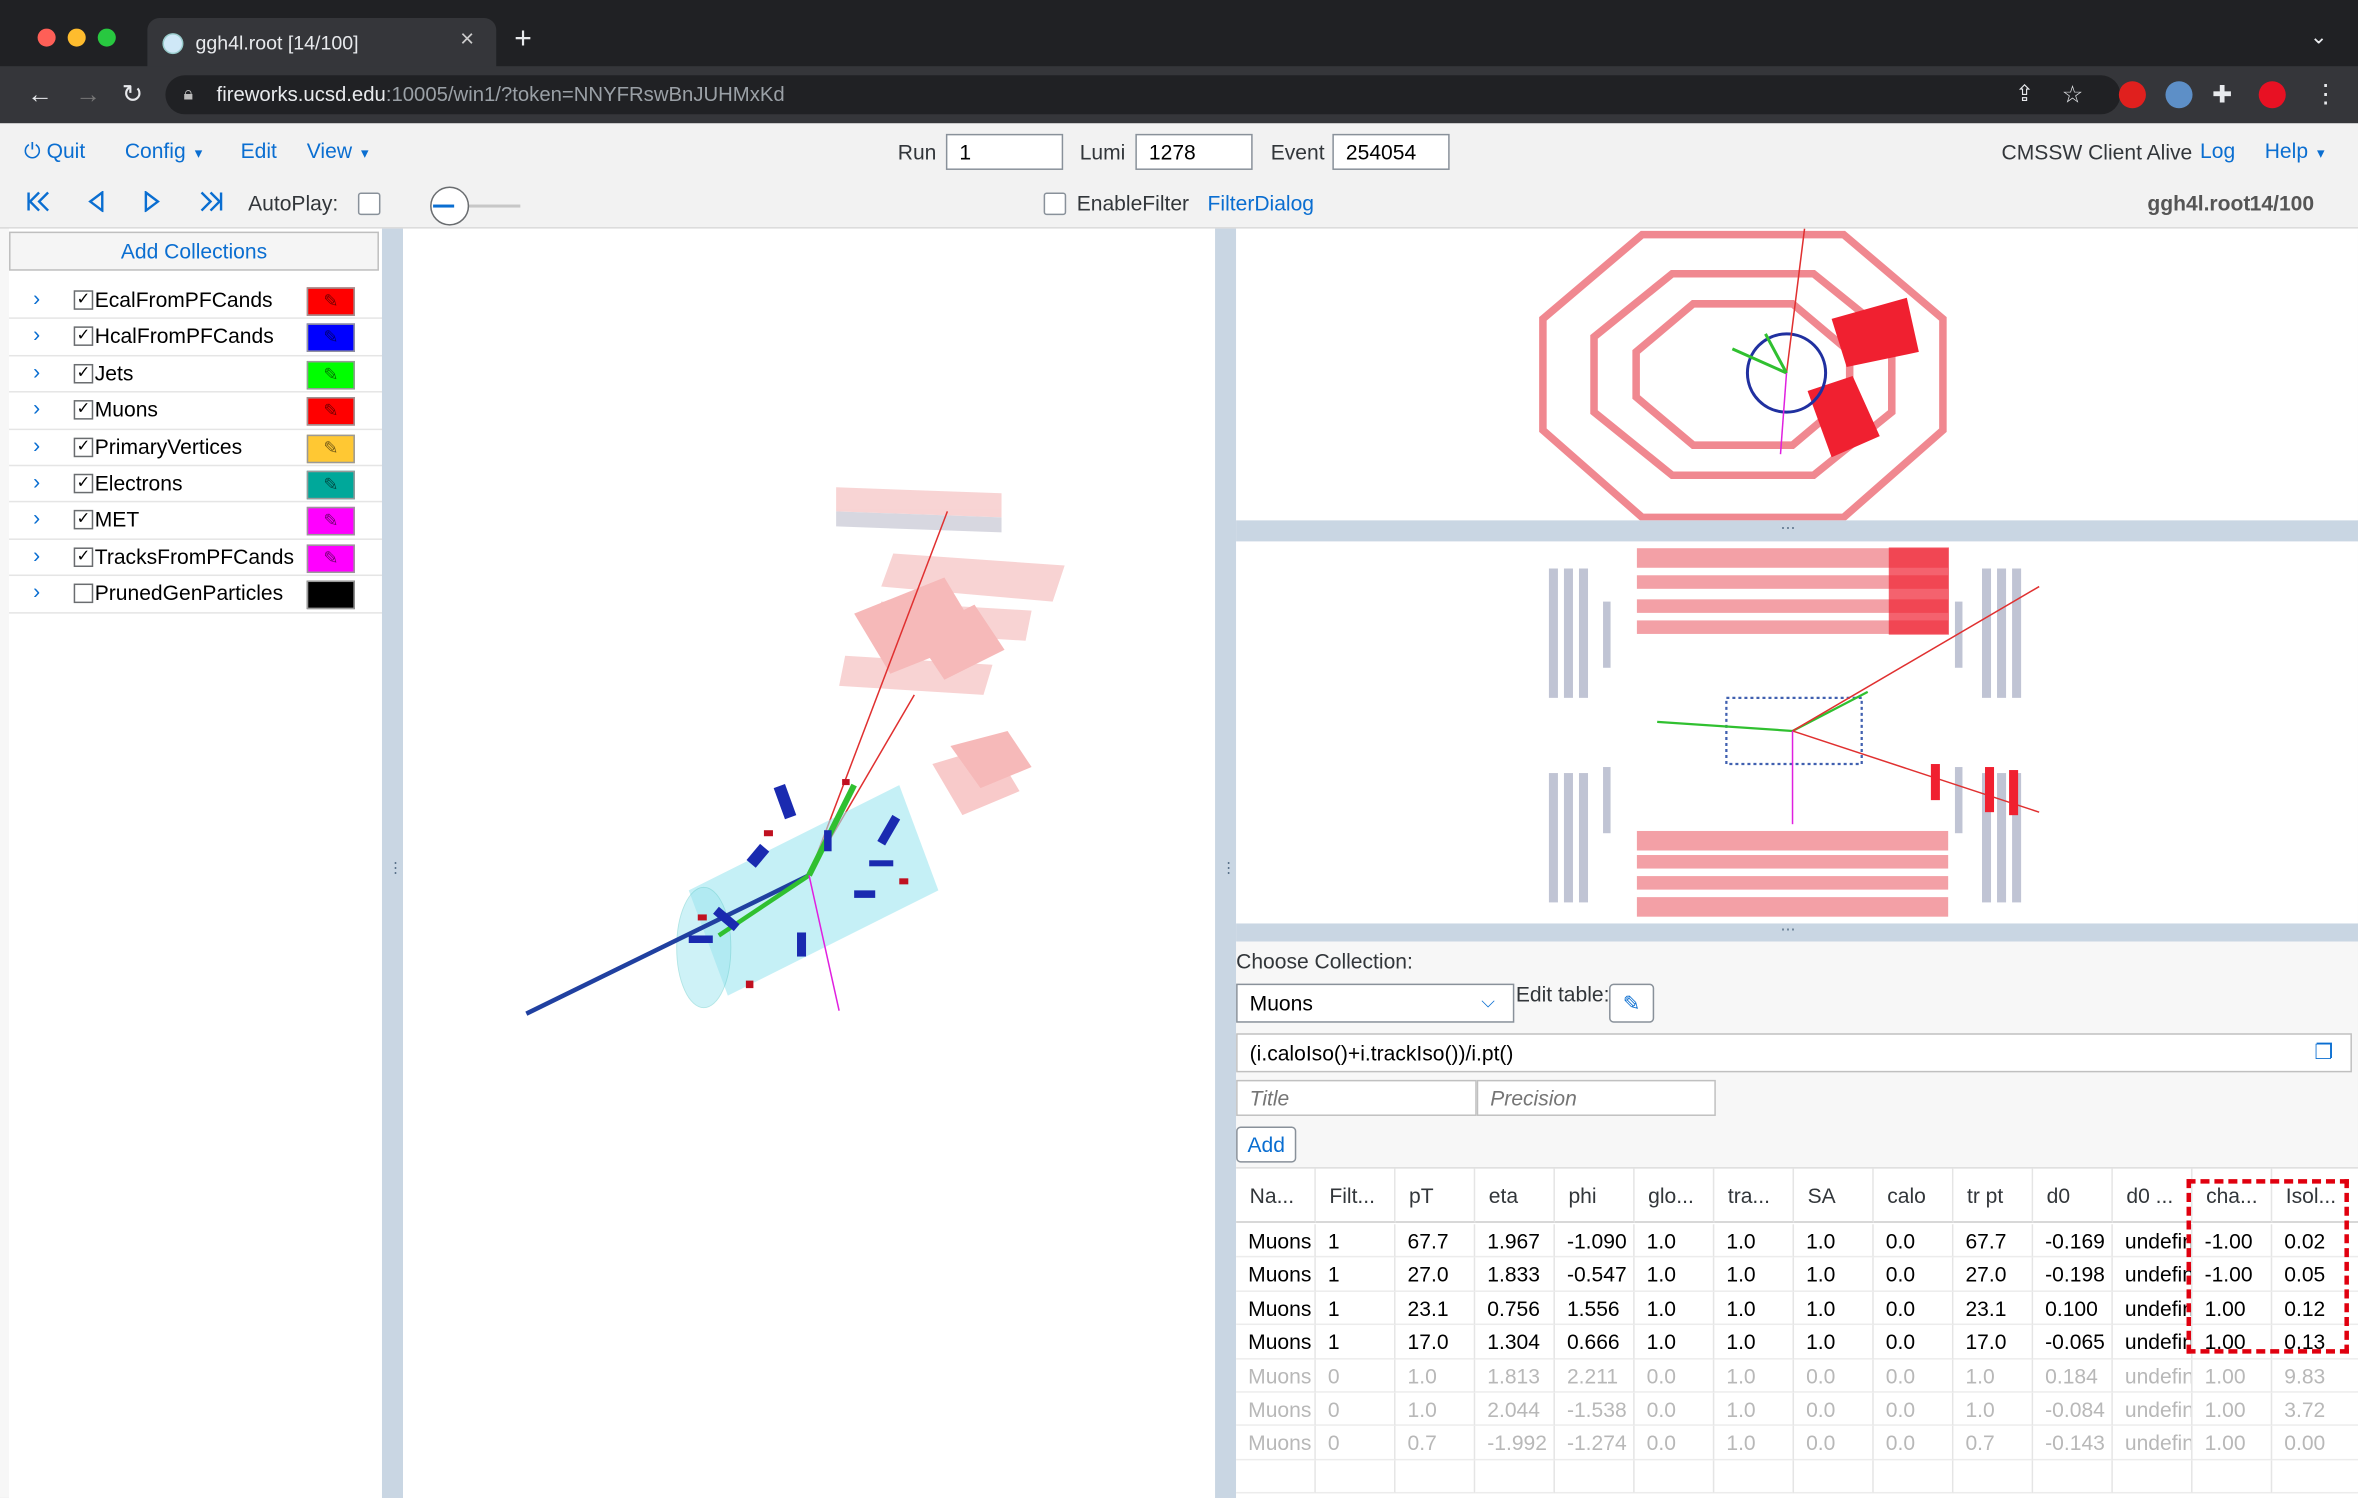 This screenshot has height=1498, width=2358. I want to click on view-menu: View ▾, so click(338, 150).